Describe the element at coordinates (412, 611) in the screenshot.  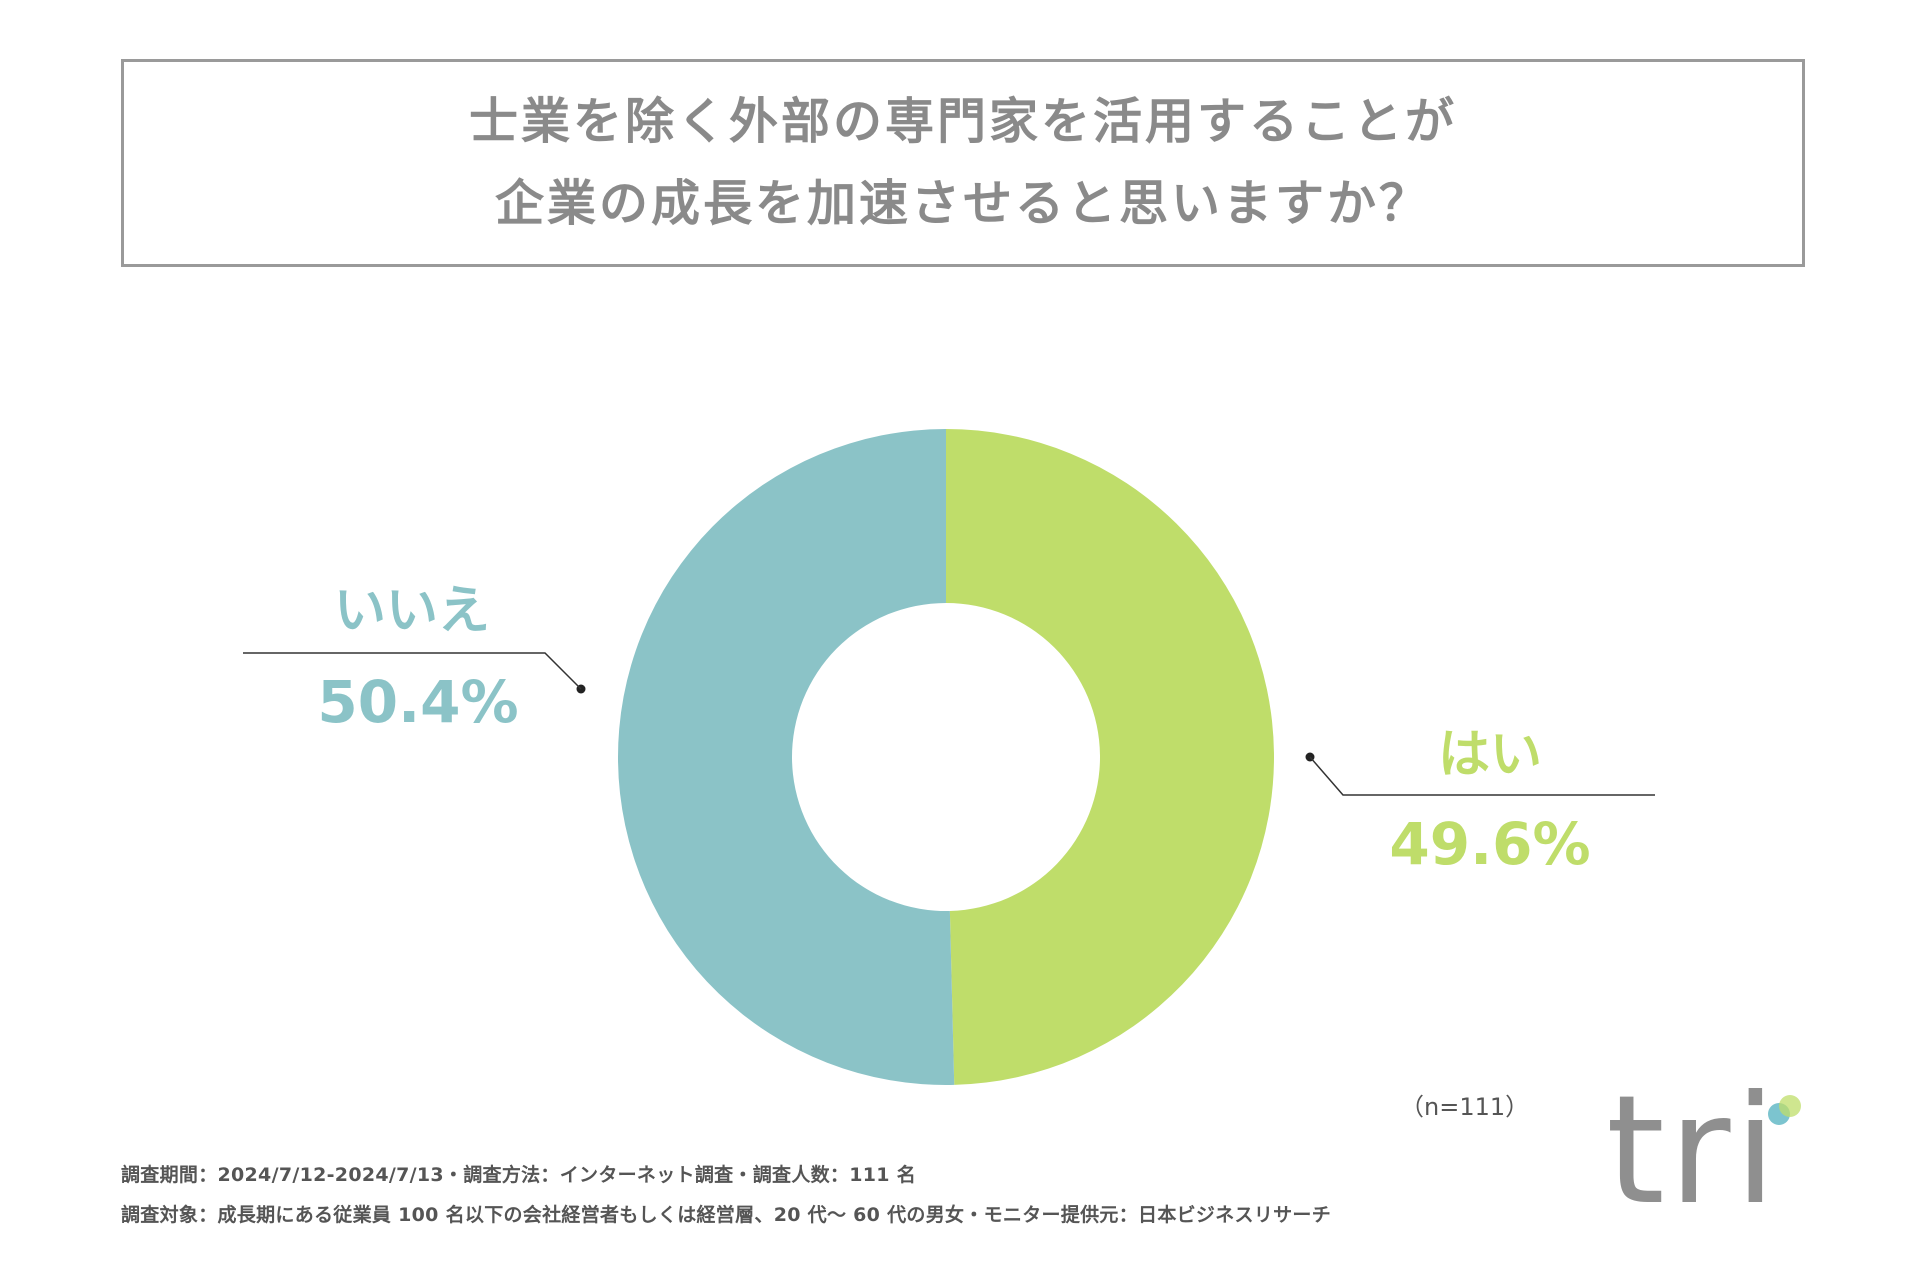
I see `slice-label-no: いいえ` at that location.